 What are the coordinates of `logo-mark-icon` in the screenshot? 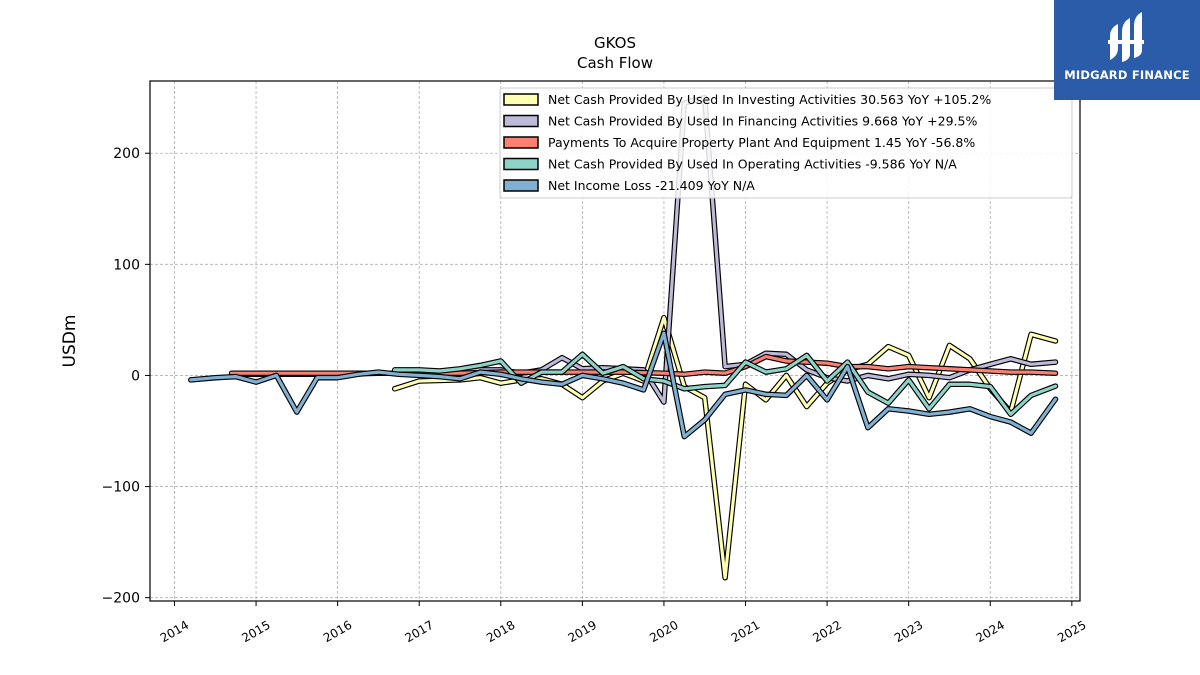 It's located at (1126, 37).